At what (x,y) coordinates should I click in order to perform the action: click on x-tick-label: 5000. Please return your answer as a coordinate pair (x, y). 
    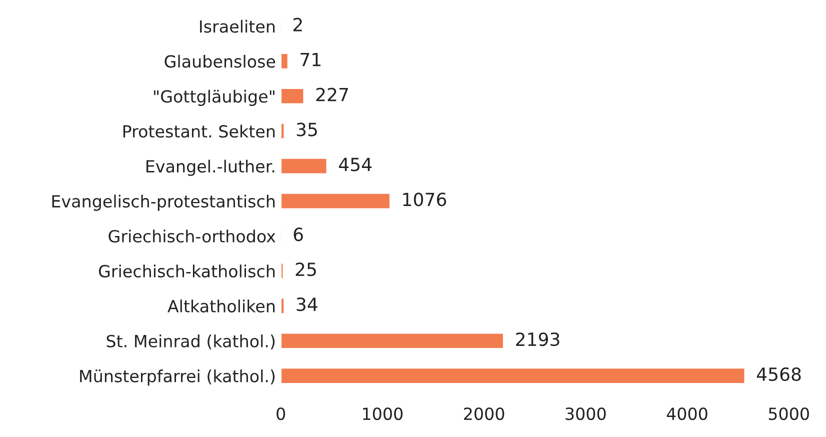
    Looking at the image, I should click on (788, 413).